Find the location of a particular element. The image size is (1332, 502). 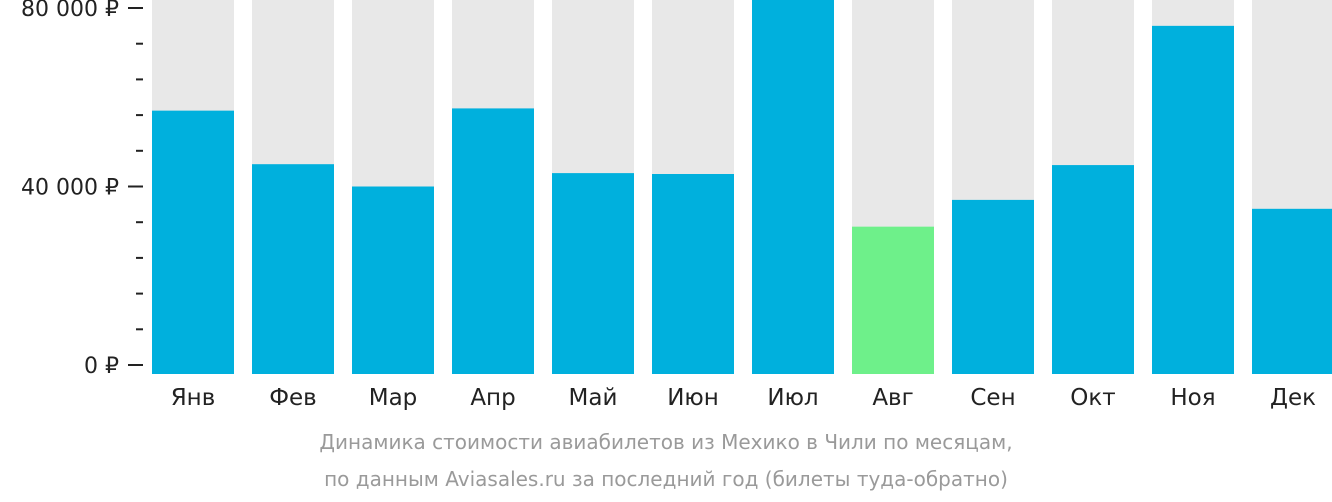

y-tick-label: 0 ₽ is located at coordinates (101, 366).